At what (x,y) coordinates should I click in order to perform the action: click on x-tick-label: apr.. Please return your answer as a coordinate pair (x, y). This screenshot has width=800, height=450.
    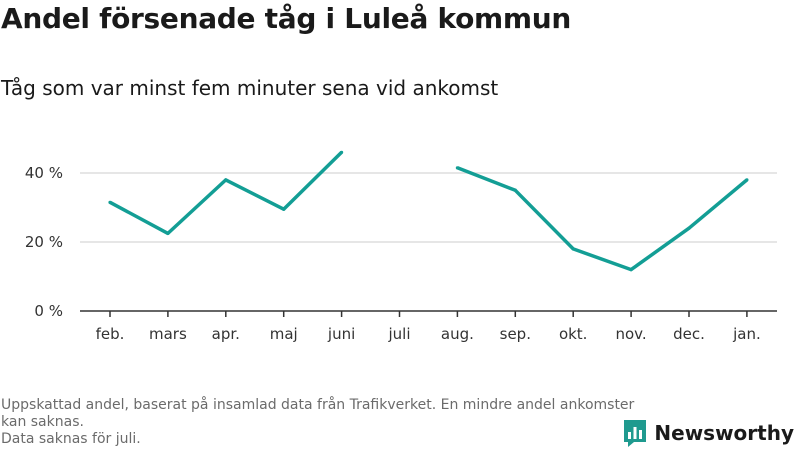
    Looking at the image, I should click on (226, 334).